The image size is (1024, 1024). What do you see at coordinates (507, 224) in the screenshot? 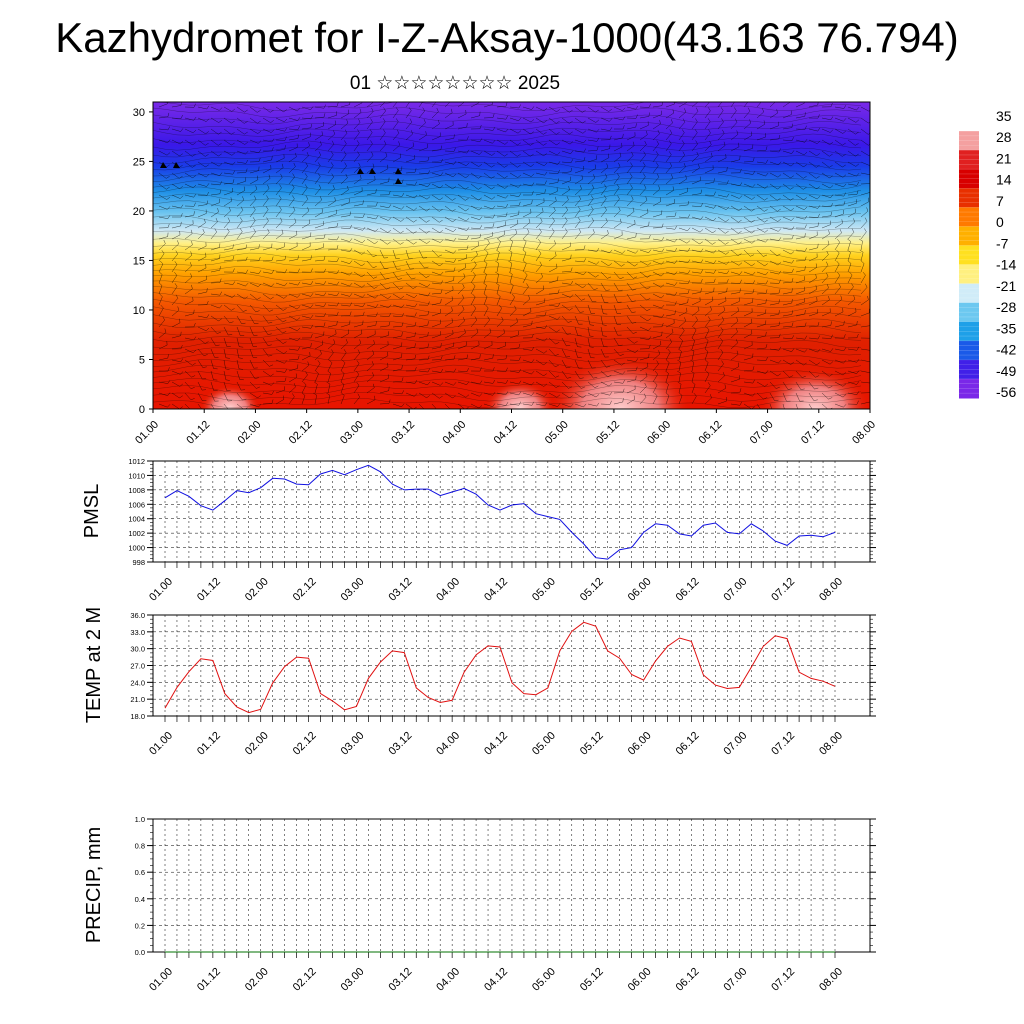
I see `contour-line` at bounding box center [507, 224].